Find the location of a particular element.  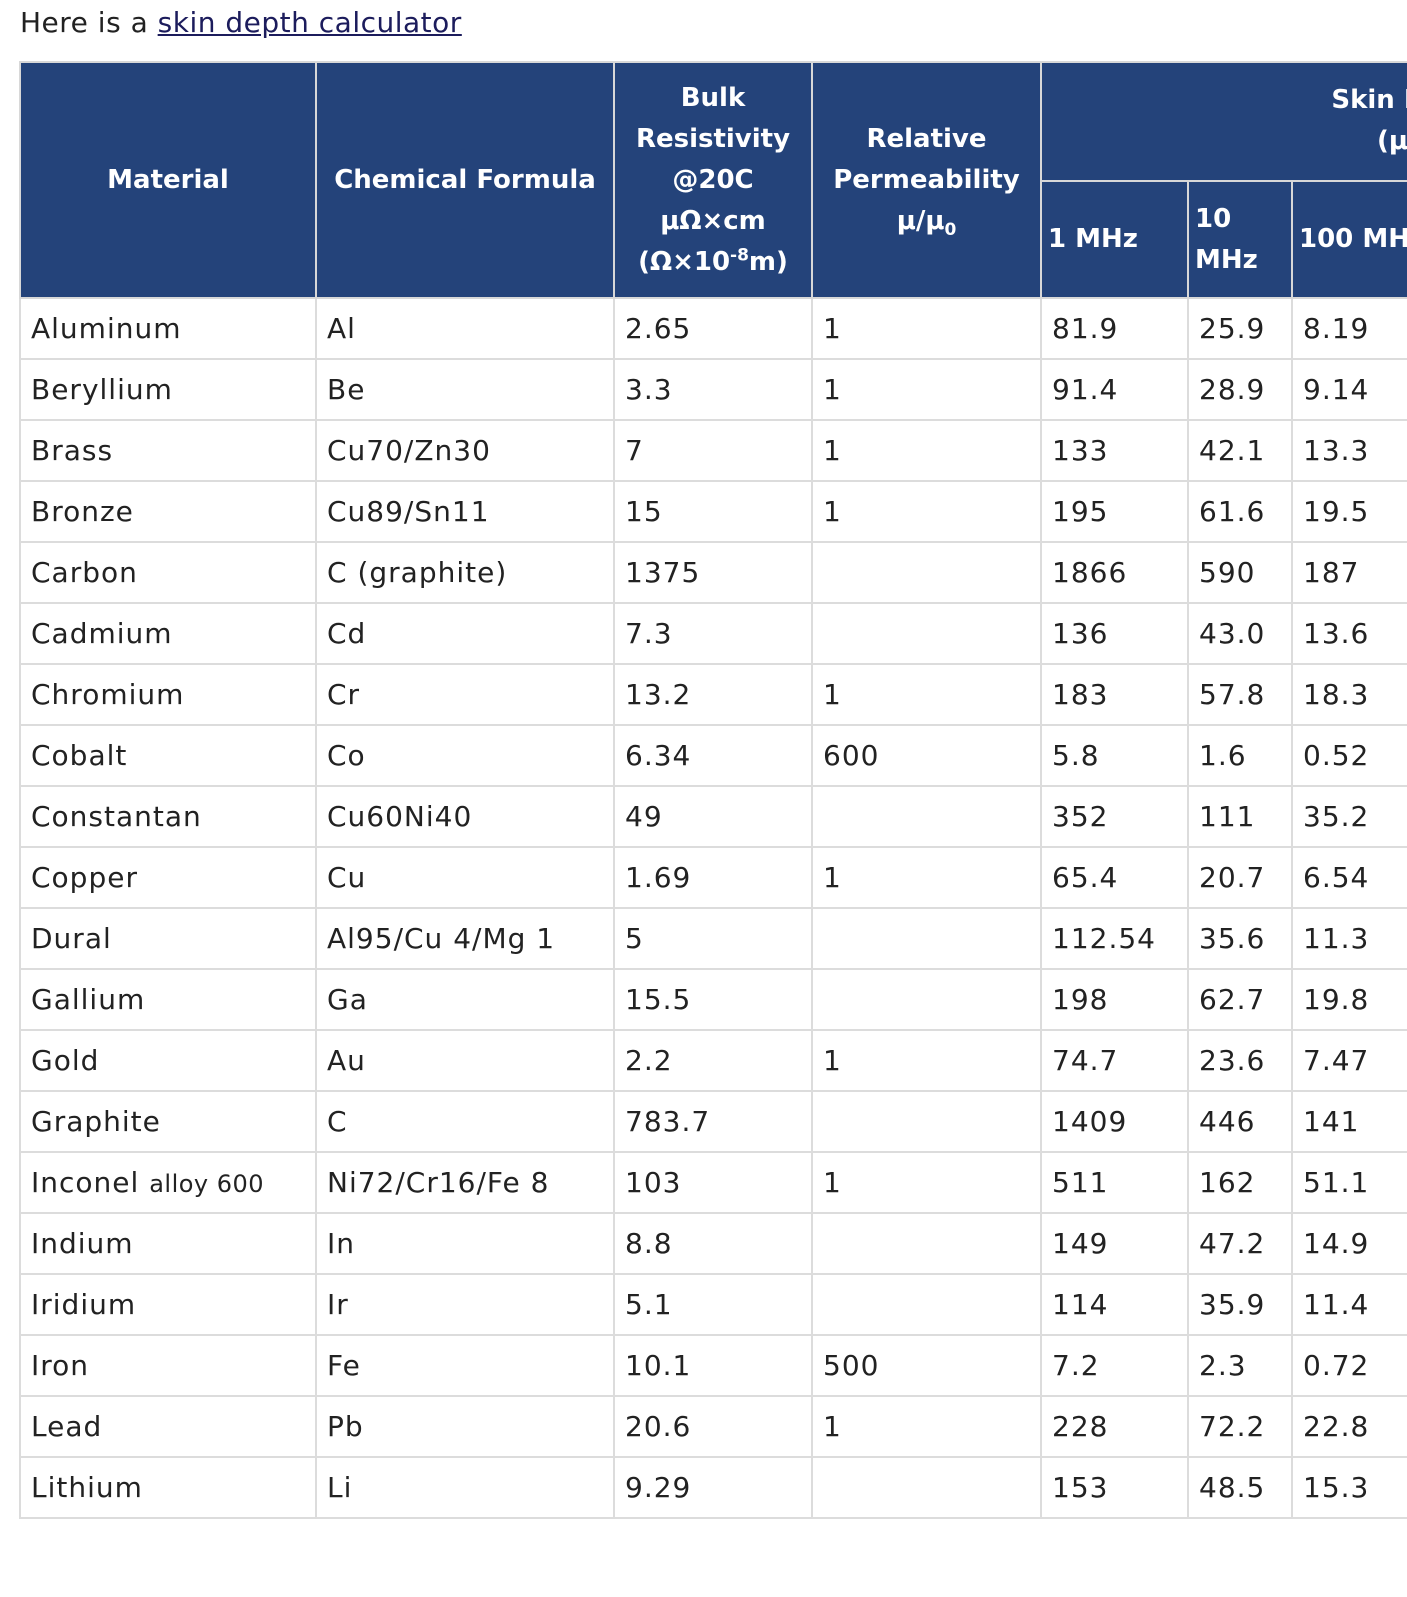

formula: Fe is located at coordinates (465, 1365).